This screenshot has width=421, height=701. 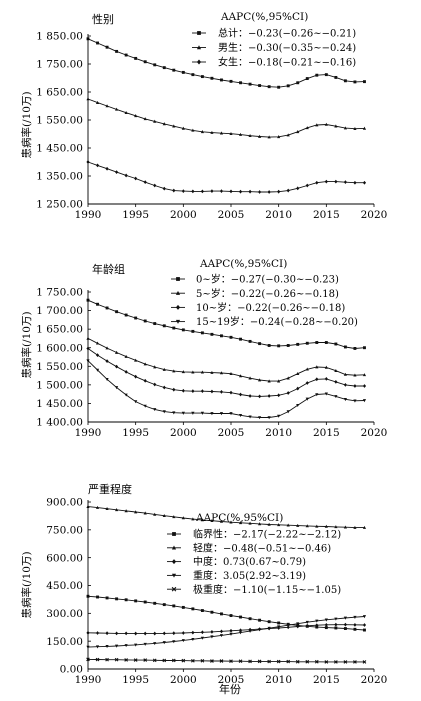 What do you see at coordinates (267, 293) in the screenshot?
I see `legend-entry: 5~岁：−0.22(−0.26~−0.18)` at bounding box center [267, 293].